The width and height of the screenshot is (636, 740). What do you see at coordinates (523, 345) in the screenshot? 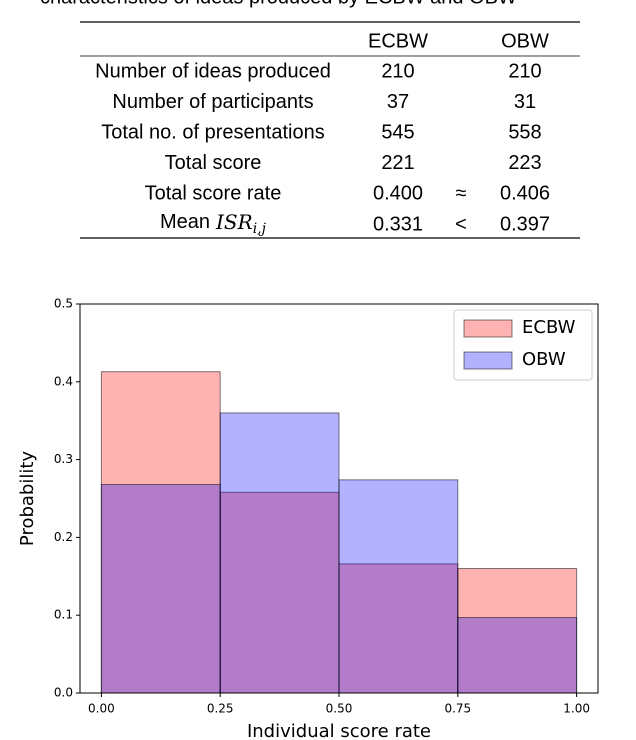
I see `legend-box` at bounding box center [523, 345].